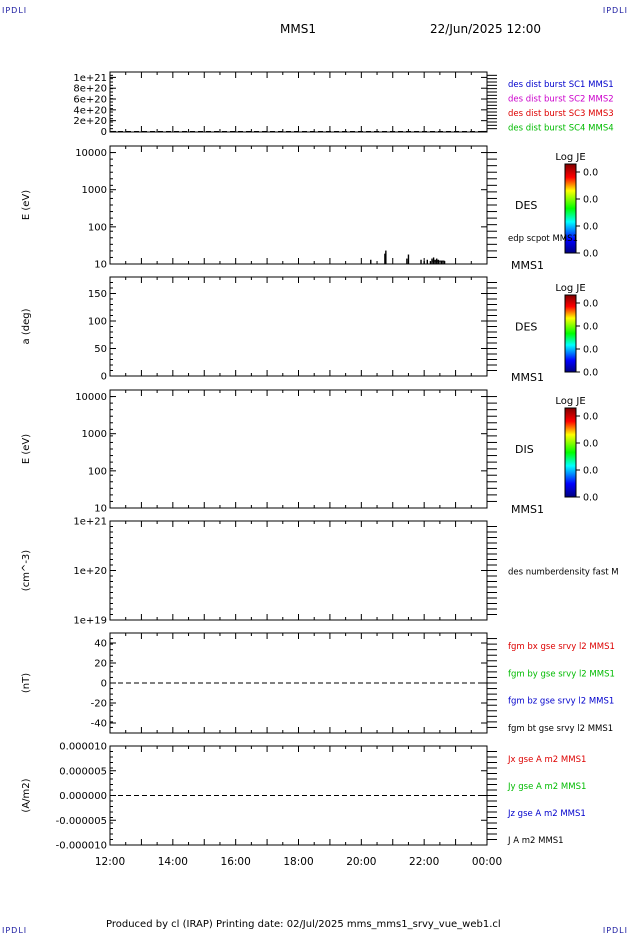  What do you see at coordinates (361, 862) in the screenshot?
I see `x-tick-label: 20:00` at bounding box center [361, 862].